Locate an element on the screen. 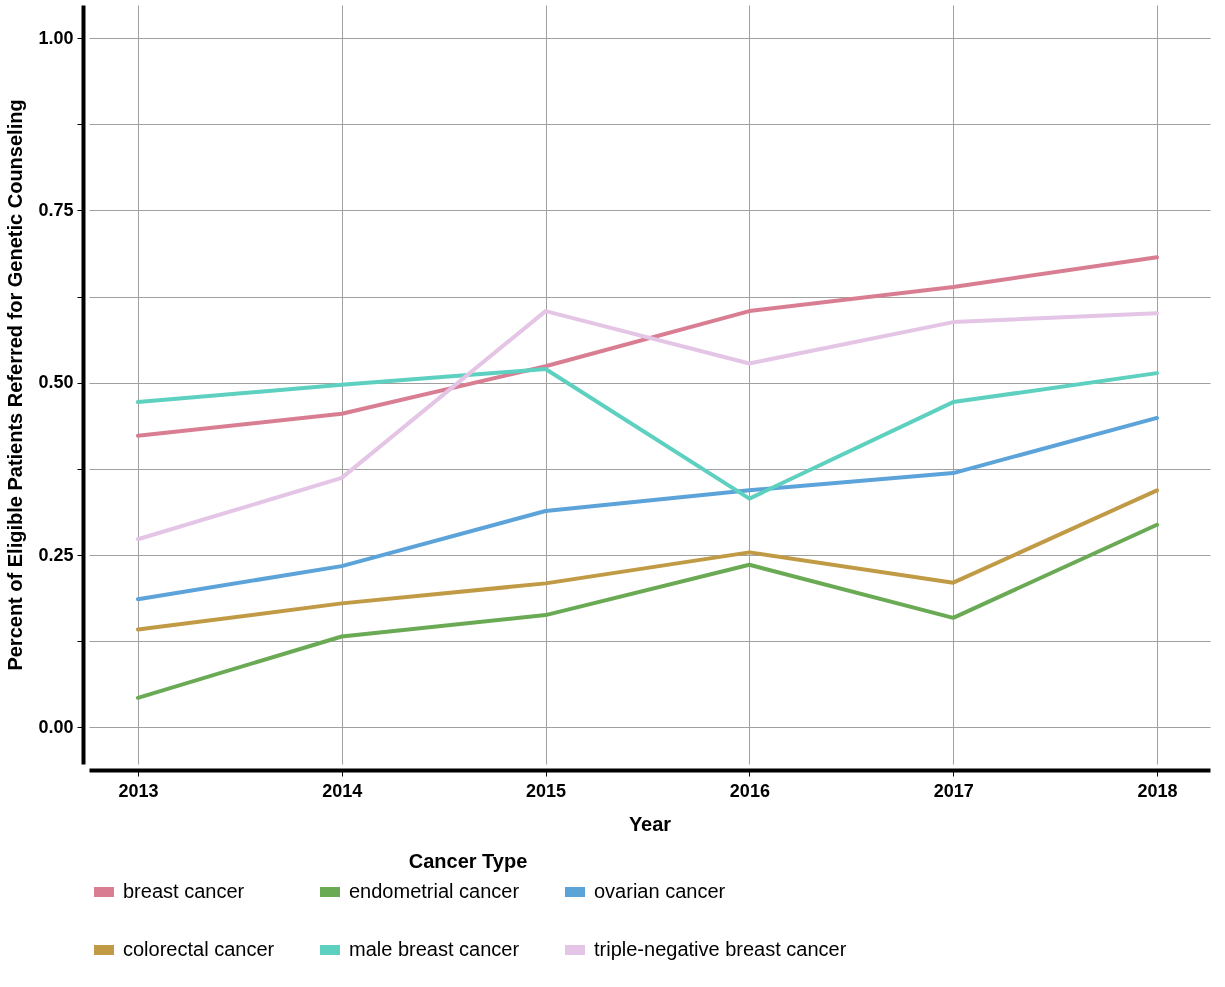 This screenshot has height=987, width=1225. x-tick-label: 2018 is located at coordinates (1157, 790).